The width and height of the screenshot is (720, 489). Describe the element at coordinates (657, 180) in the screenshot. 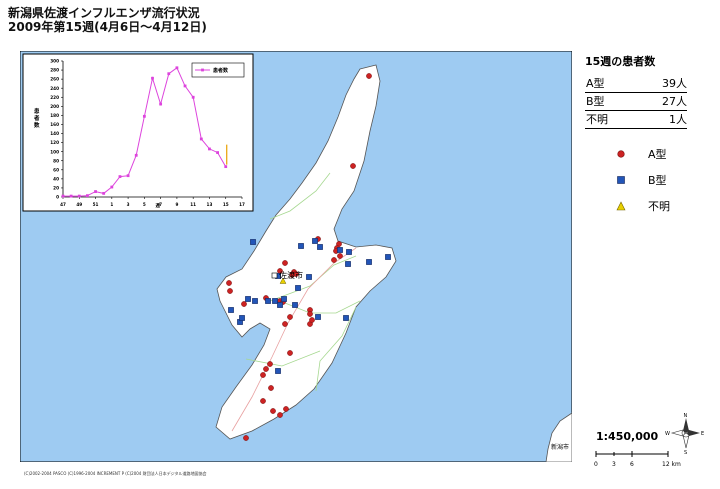

I see `legend-label: B型` at that location.